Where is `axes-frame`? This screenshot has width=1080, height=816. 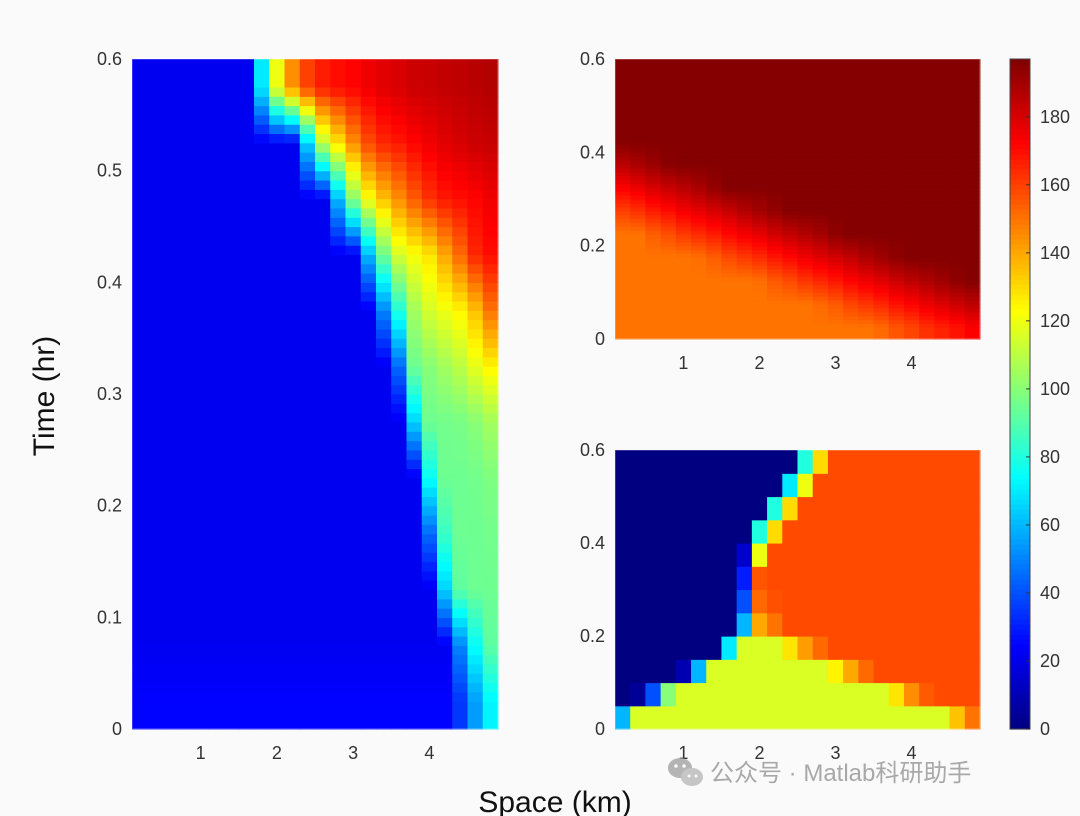
axes-frame is located at coordinates (797, 589).